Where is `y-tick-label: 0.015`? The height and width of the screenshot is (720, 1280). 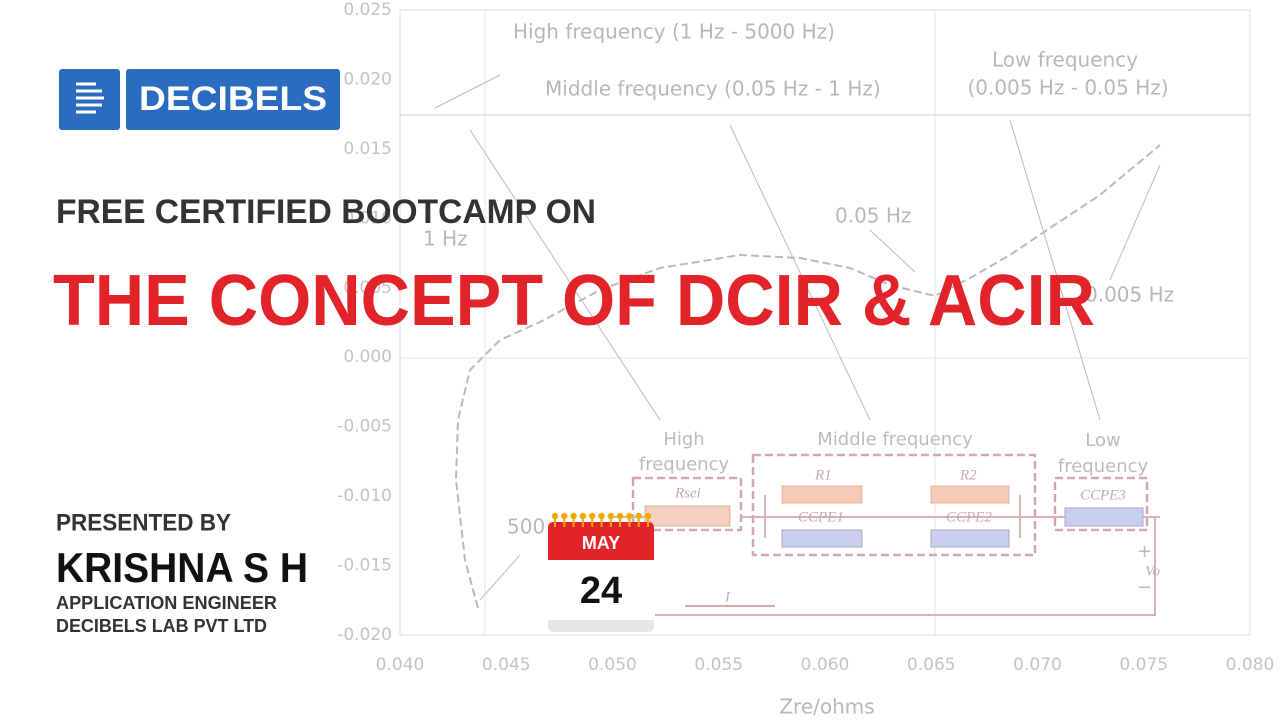
y-tick-label: 0.015 is located at coordinates (367, 149).